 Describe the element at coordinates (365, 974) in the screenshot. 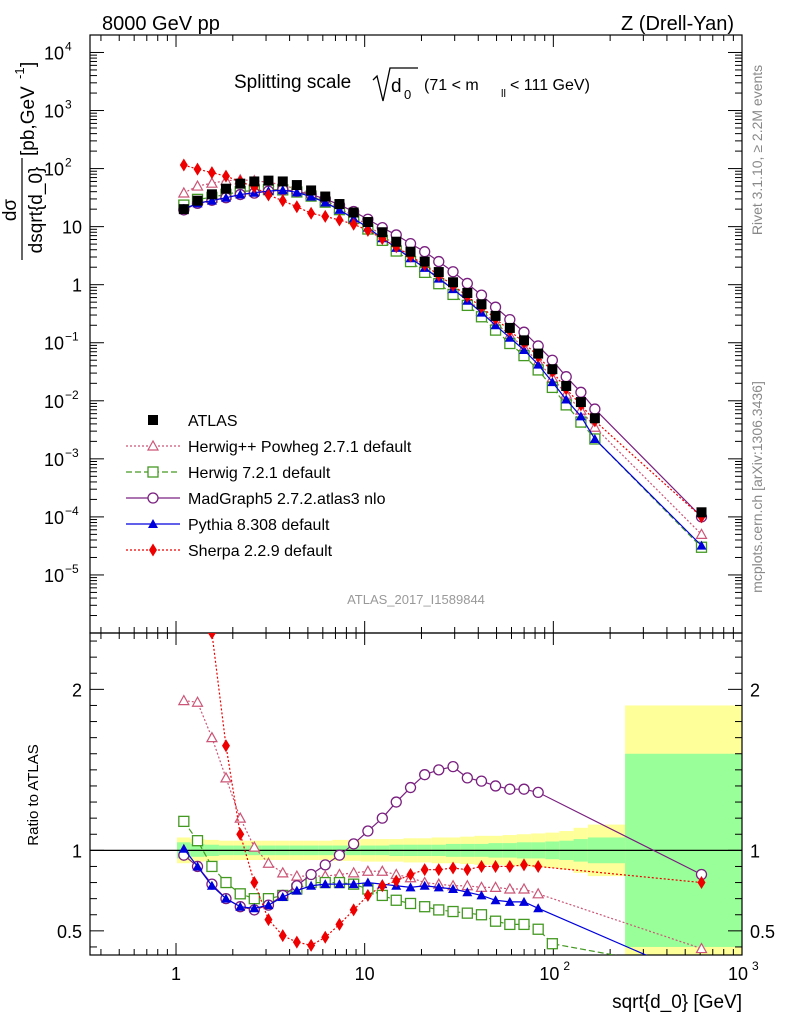

I see `x-tick-label: 10` at that location.